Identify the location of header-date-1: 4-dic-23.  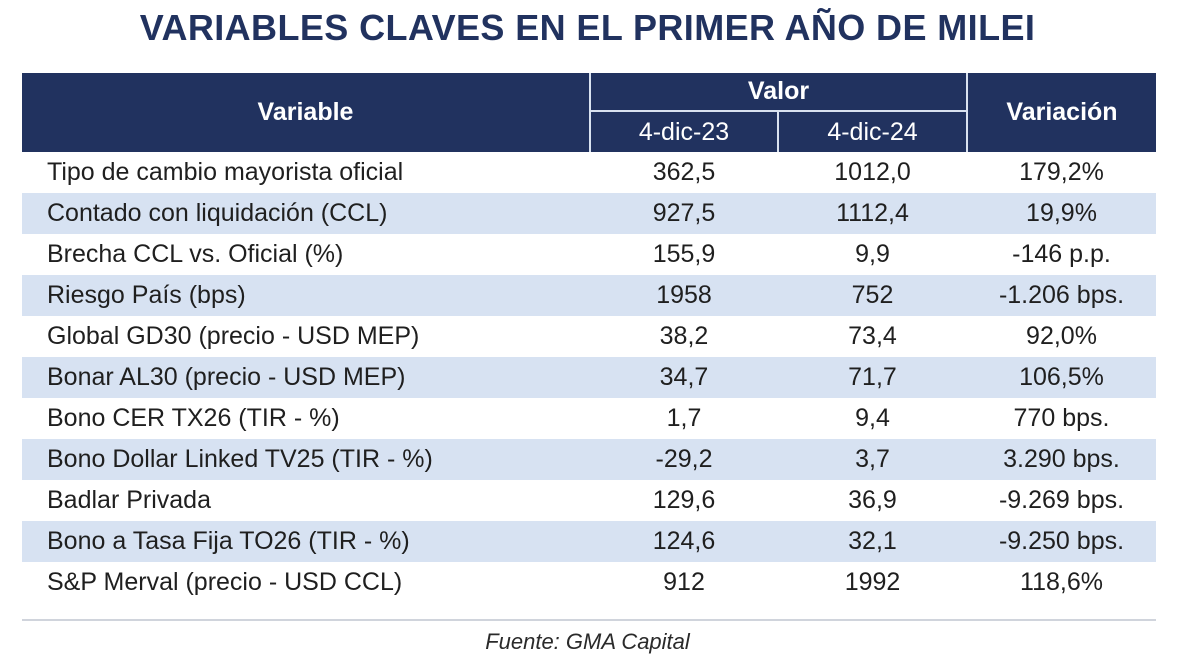
(684, 131).